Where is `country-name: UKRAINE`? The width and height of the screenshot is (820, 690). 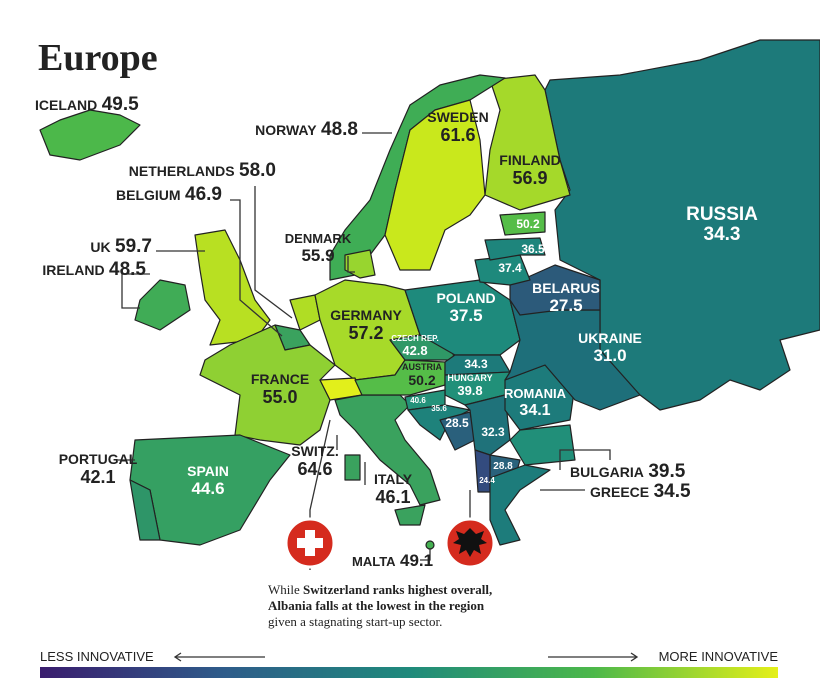 country-name: UKRAINE is located at coordinates (610, 338).